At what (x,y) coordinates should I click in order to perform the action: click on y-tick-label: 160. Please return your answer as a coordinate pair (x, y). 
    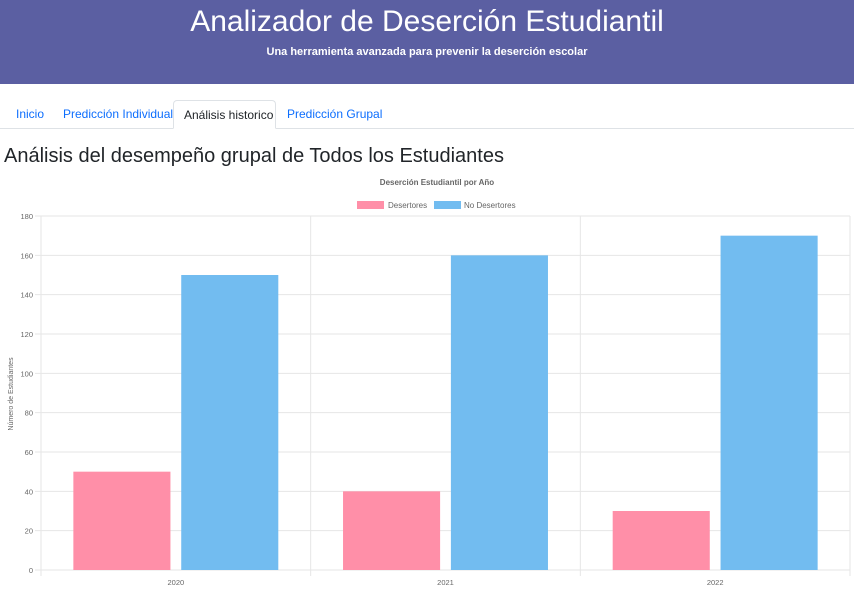
    Looking at the image, I should click on (26, 255).